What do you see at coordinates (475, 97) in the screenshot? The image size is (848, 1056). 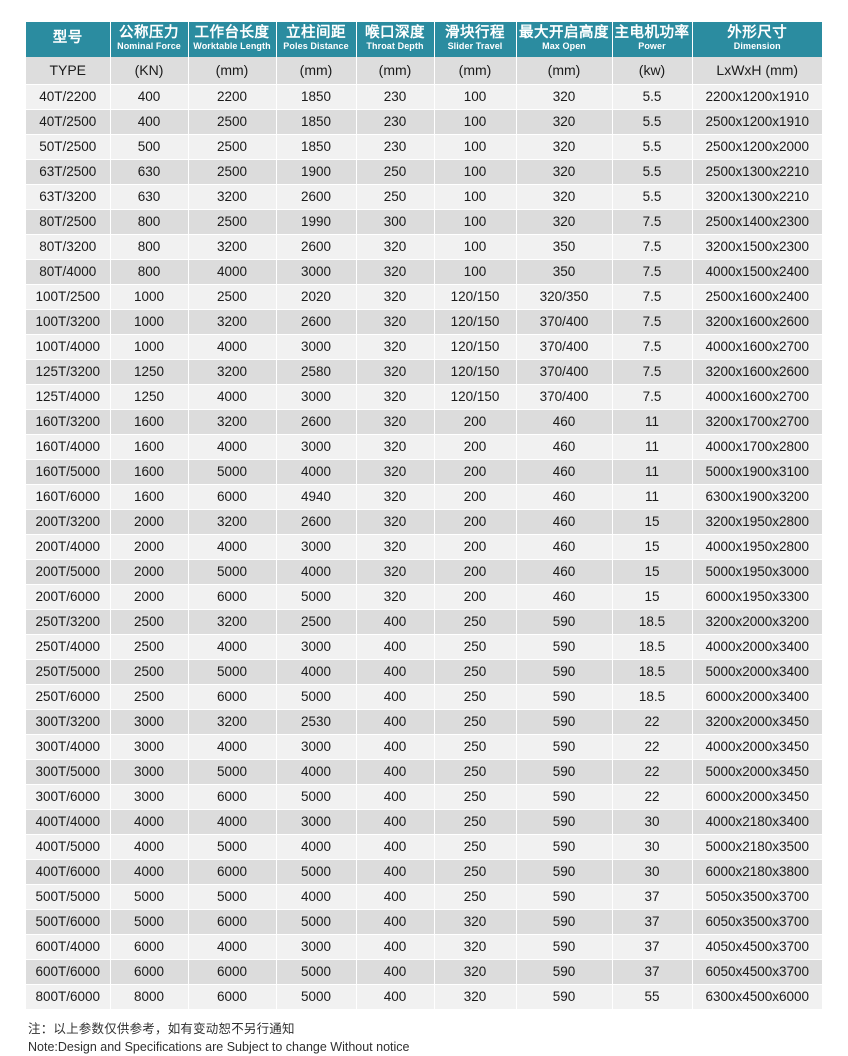 I see `cell-slider-travel: 100` at bounding box center [475, 97].